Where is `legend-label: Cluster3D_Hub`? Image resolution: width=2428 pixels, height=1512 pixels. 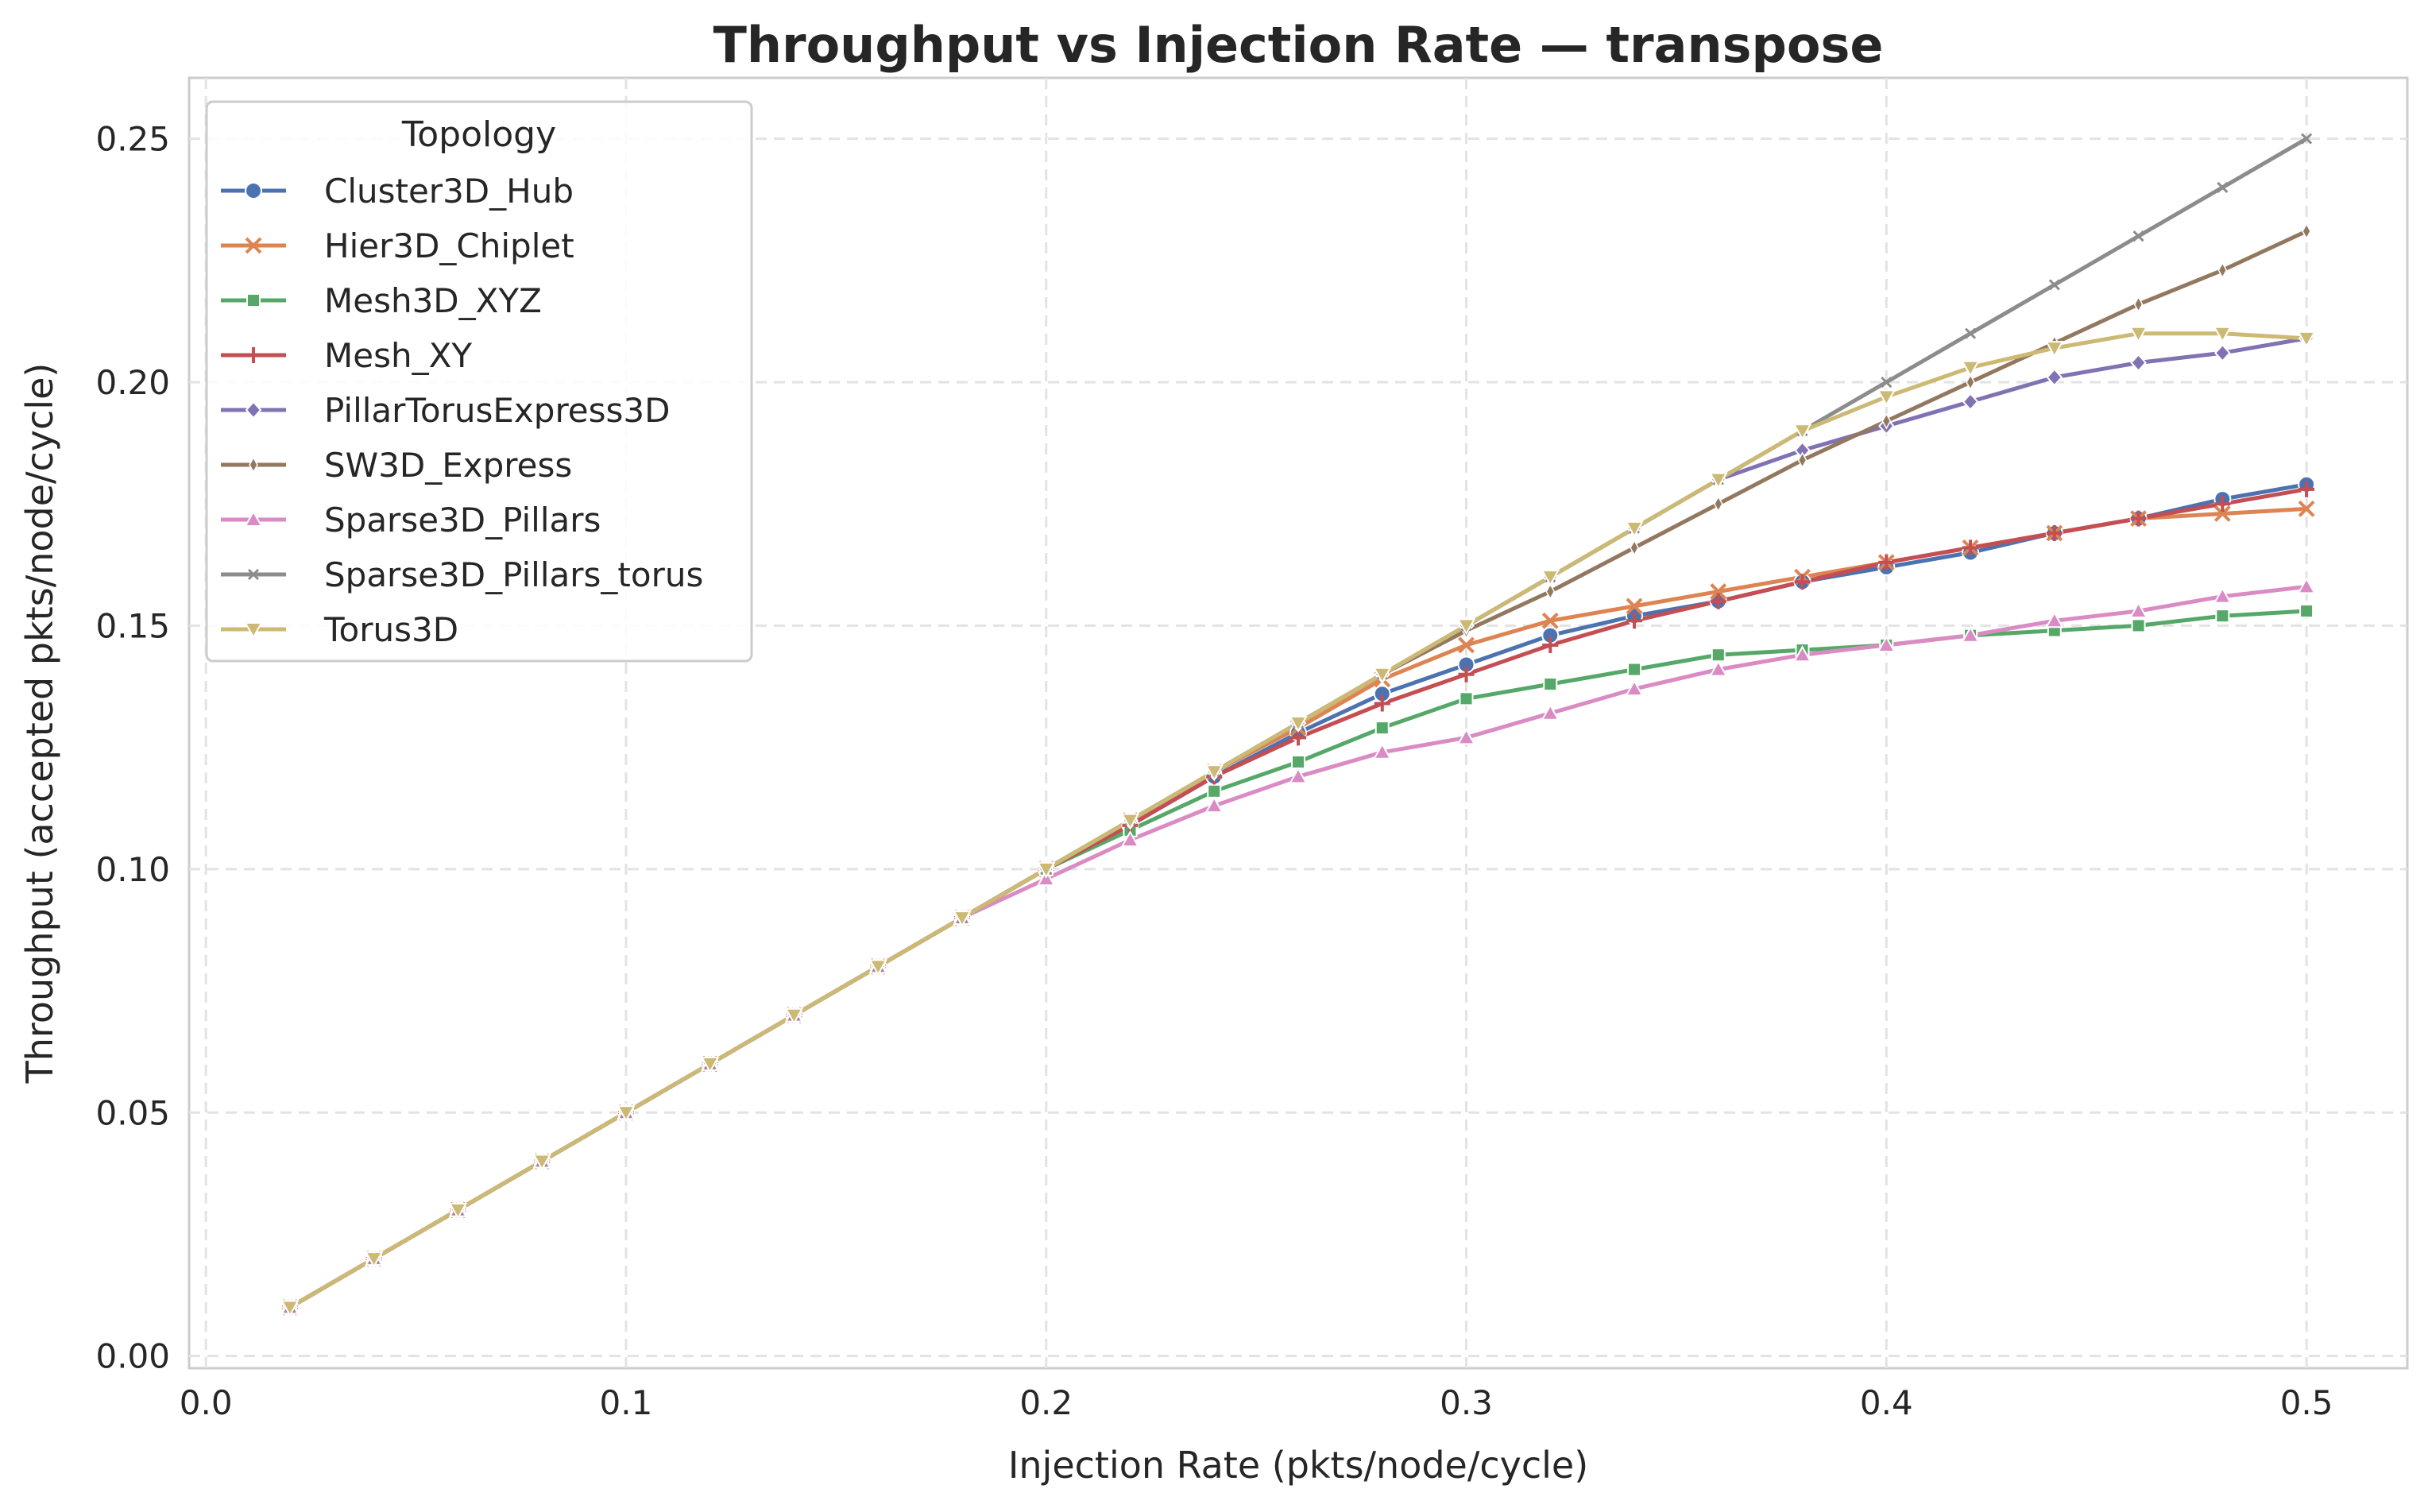
legend-label: Cluster3D_Hub is located at coordinates (449, 191).